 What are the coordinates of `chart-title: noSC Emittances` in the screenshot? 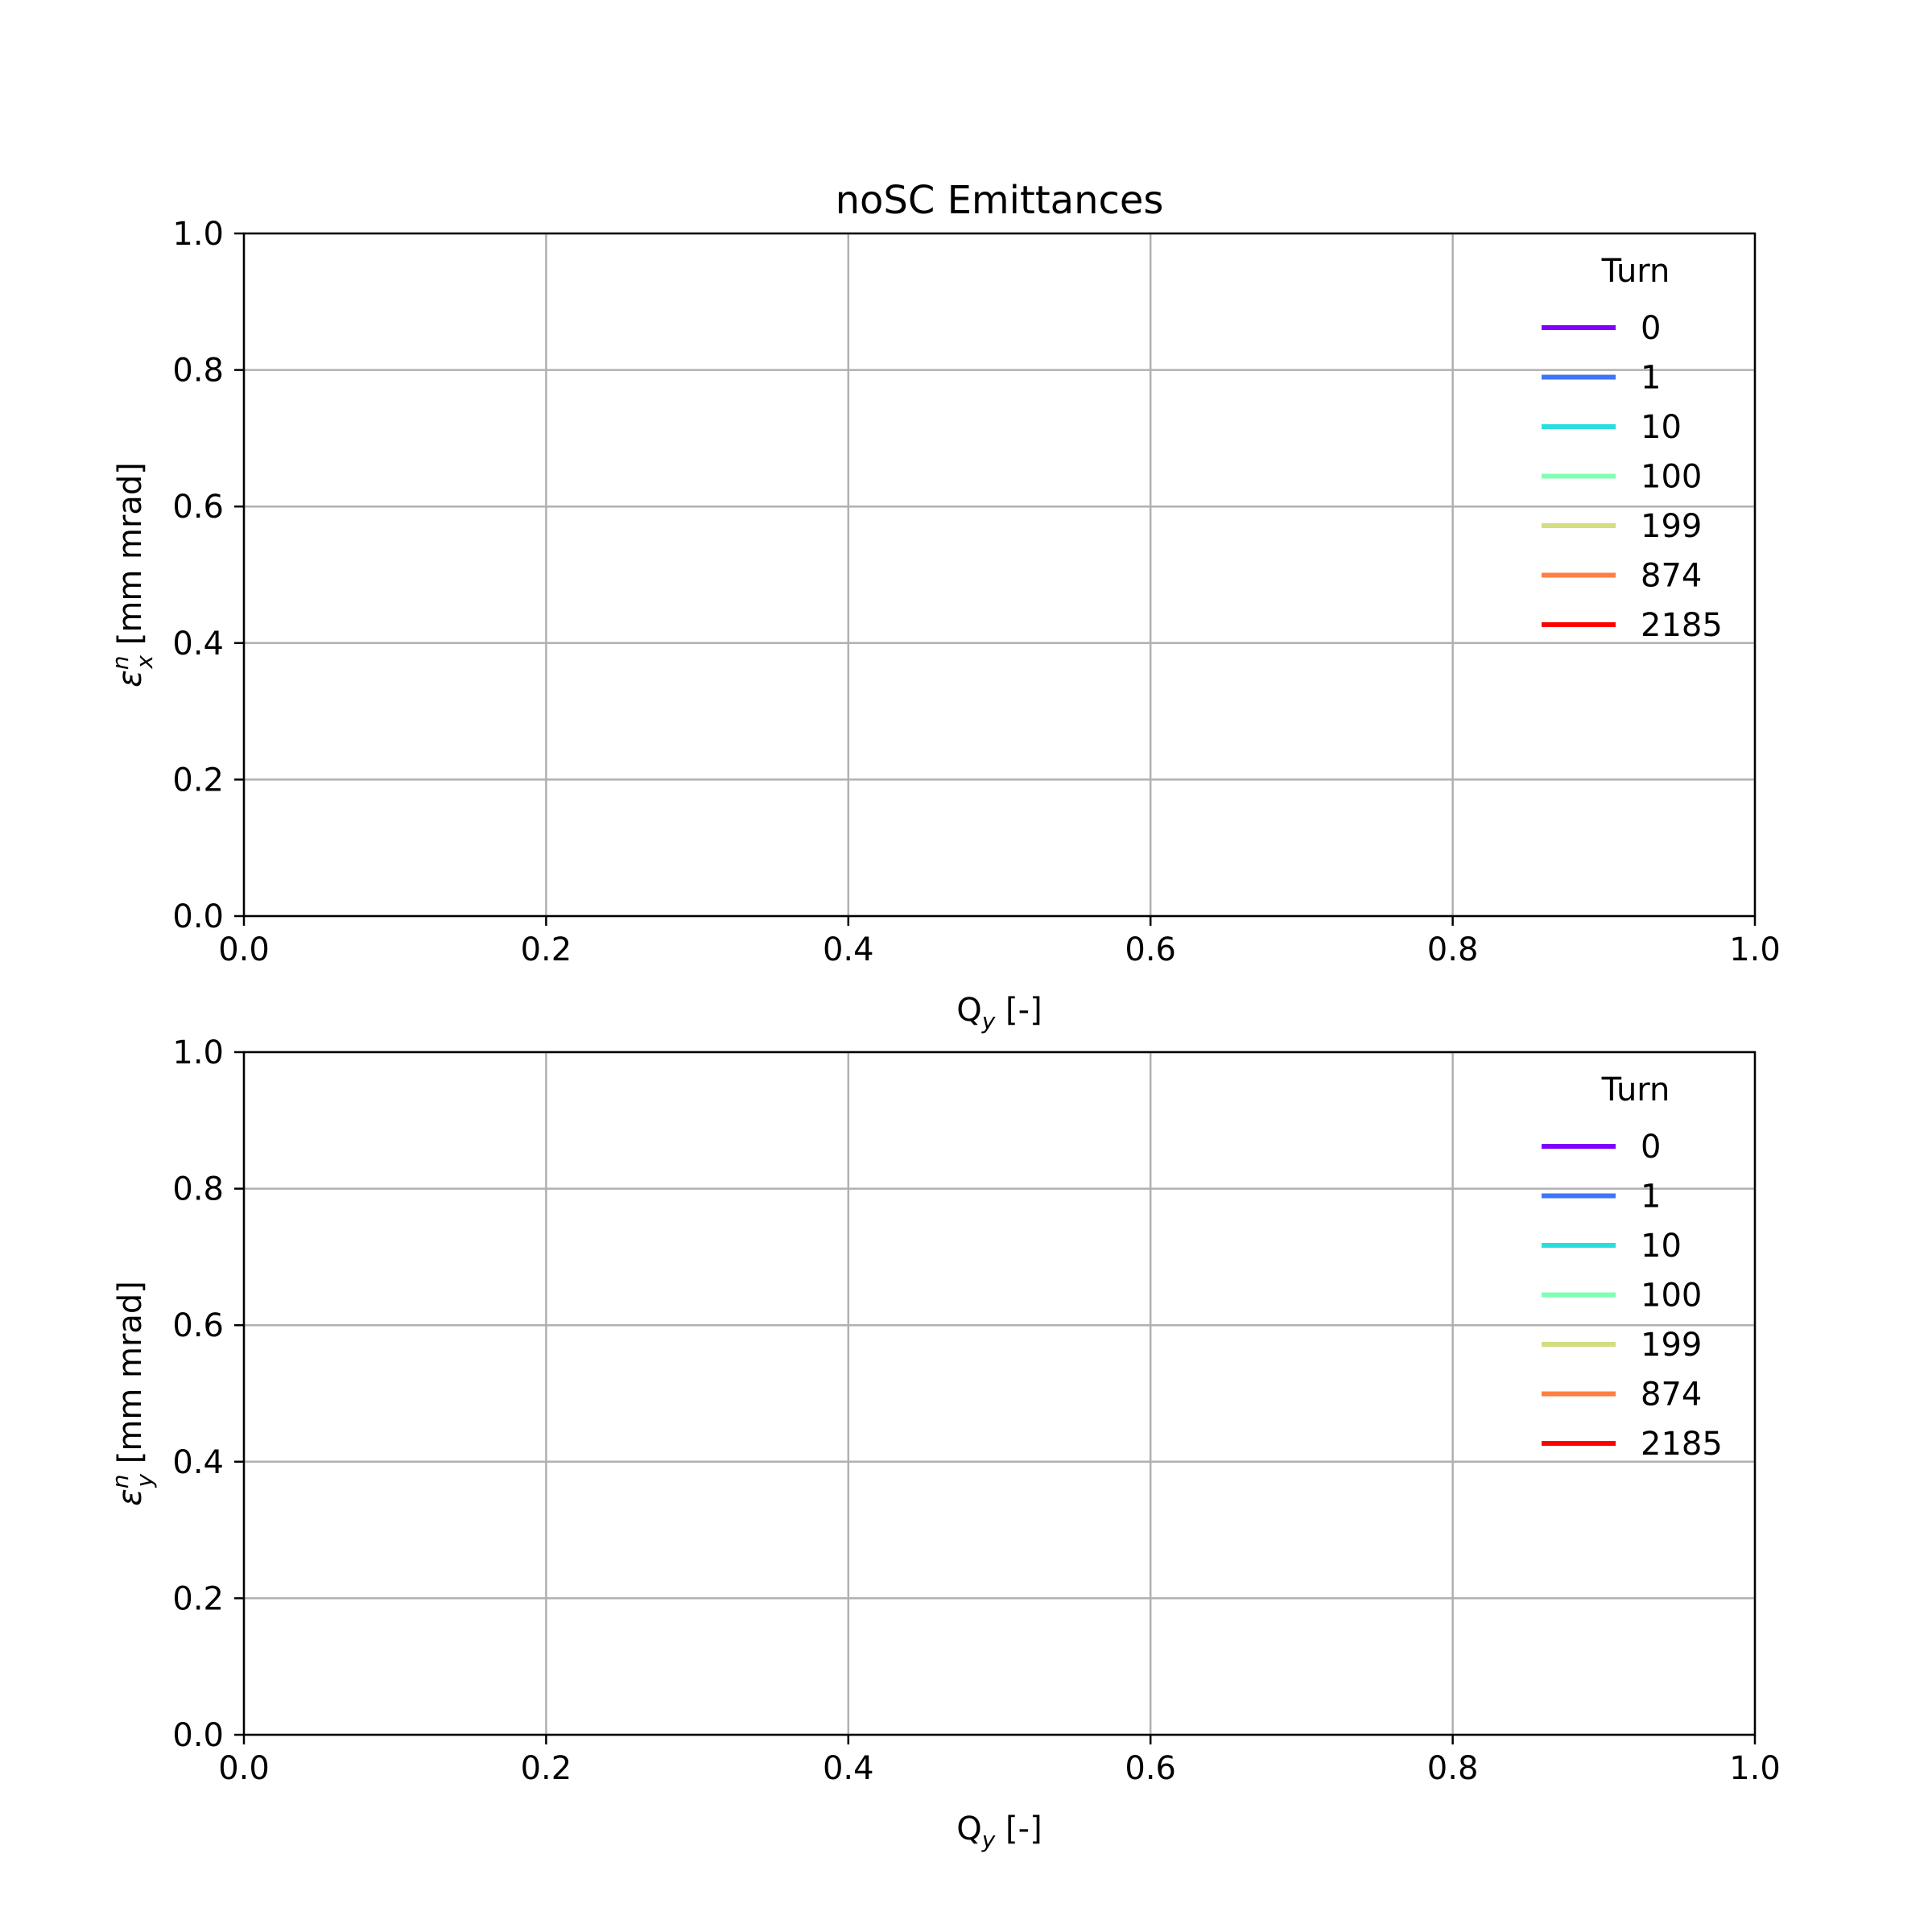 It's located at (1000, 200).